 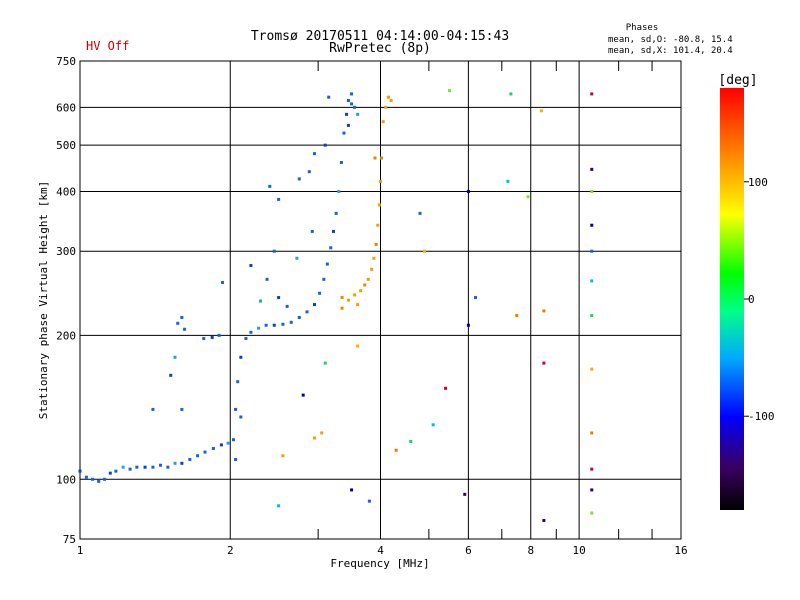 What do you see at coordinates (670, 51) in the screenshot?
I see `phases-x-stats: mean, sd,X: 101.4, 20.4` at bounding box center [670, 51].